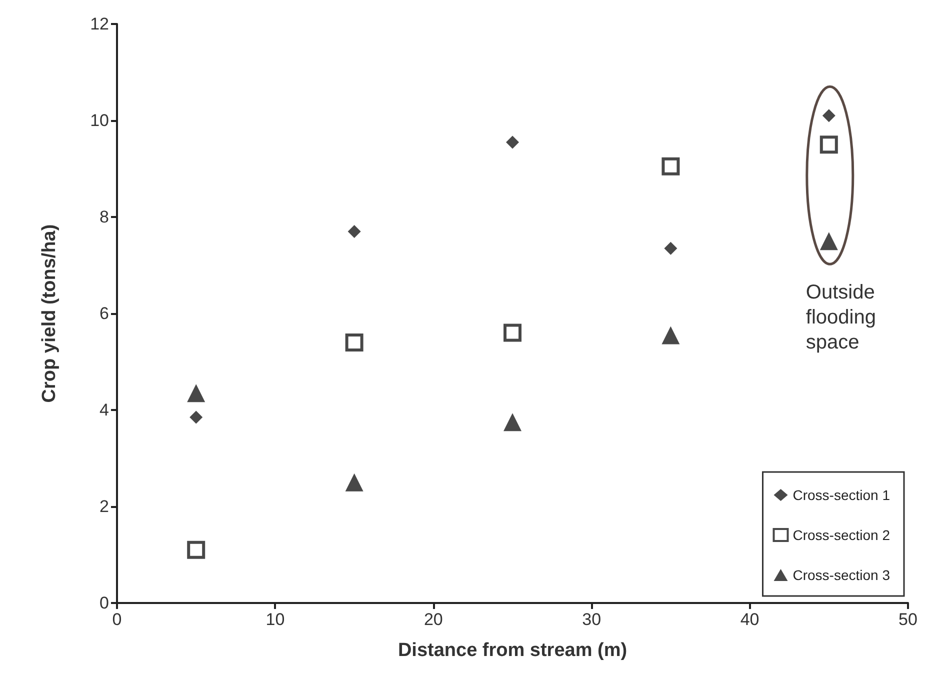  I want to click on y-tick-label: 4, so click(104, 410).